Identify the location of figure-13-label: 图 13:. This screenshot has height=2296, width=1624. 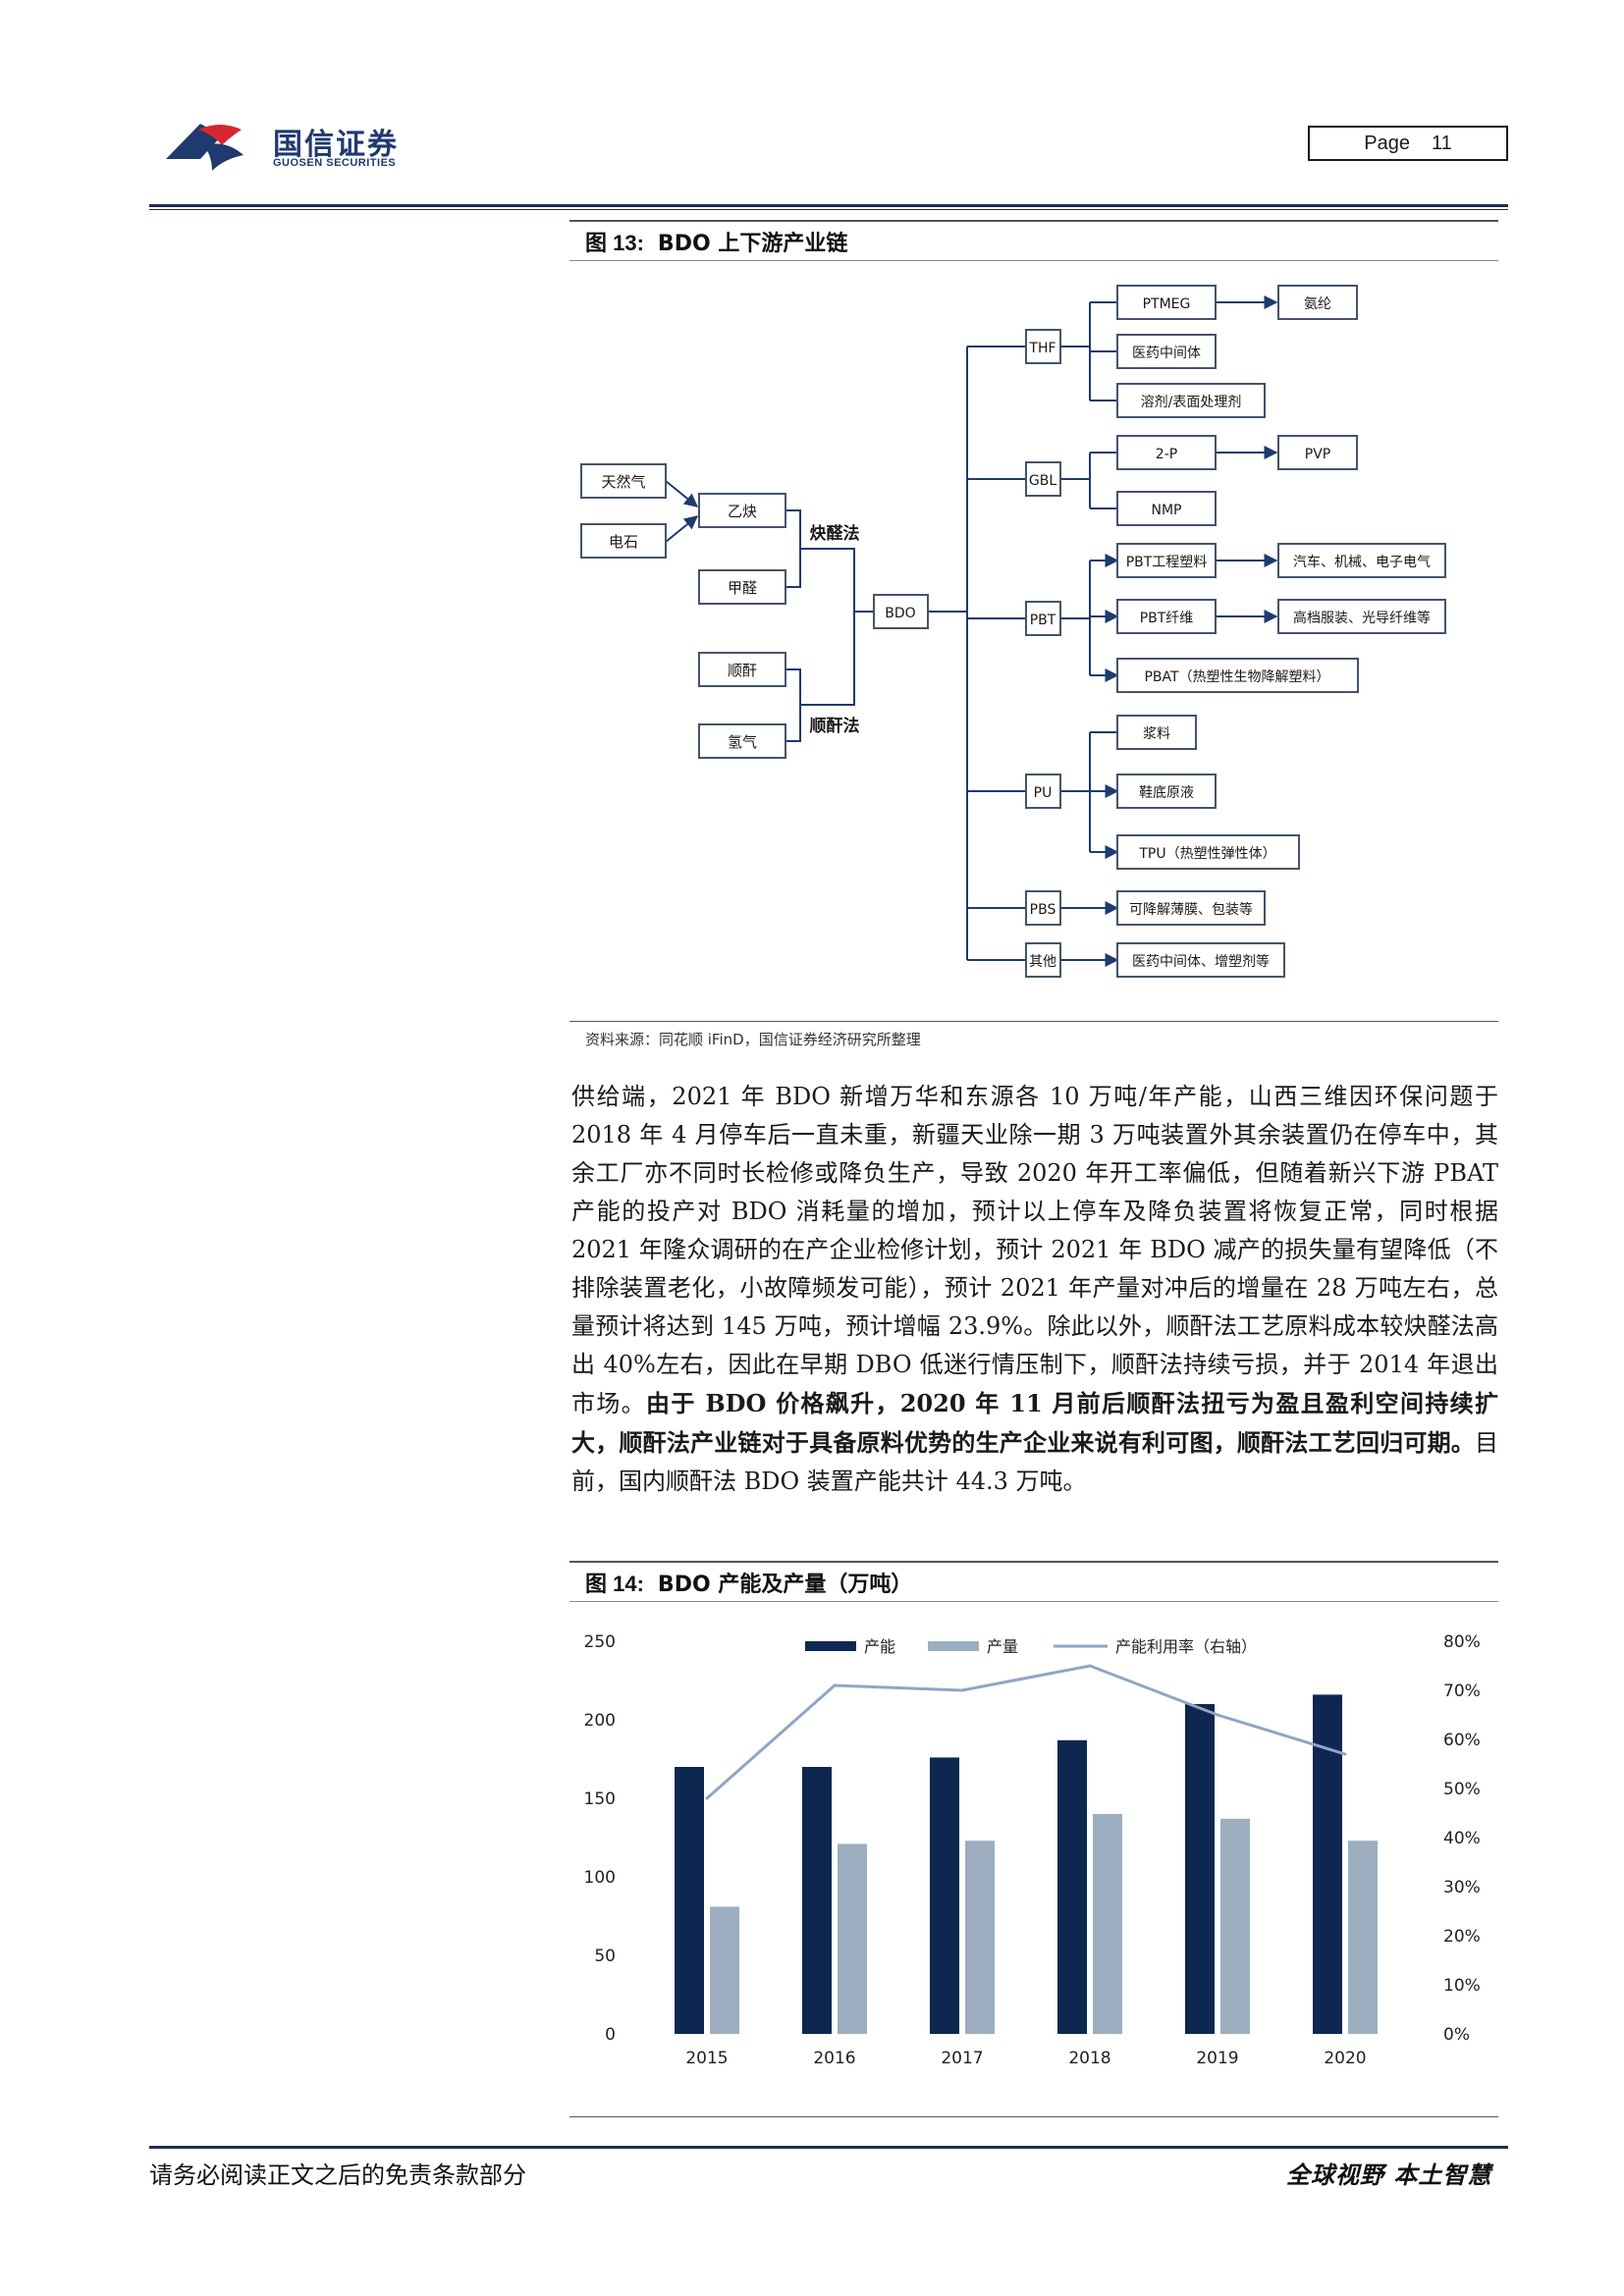
(614, 243).